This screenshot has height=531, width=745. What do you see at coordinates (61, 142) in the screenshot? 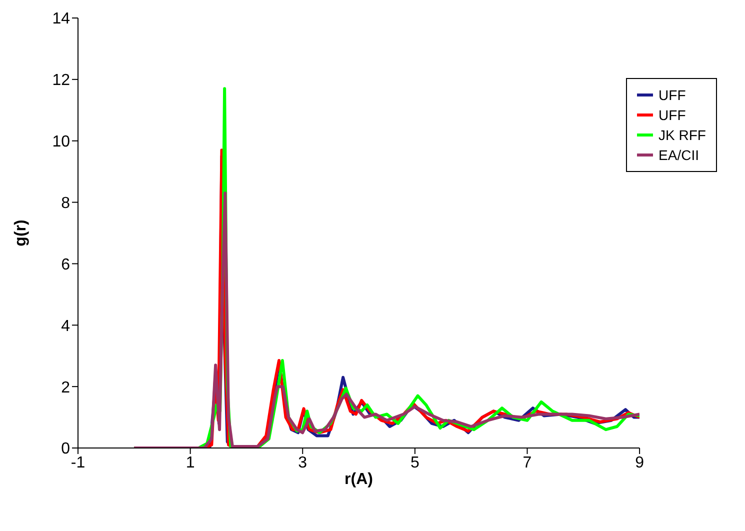
I see `y-tick-label: 10` at bounding box center [61, 142].